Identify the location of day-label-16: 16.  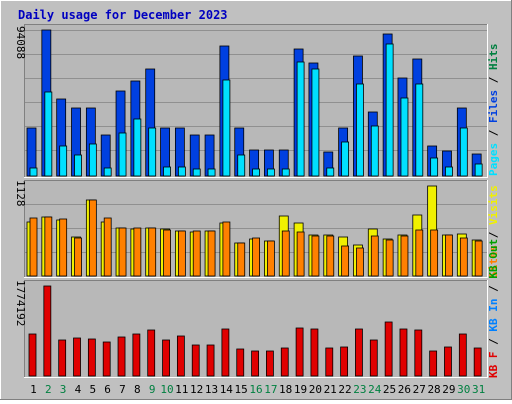
(255, 389).